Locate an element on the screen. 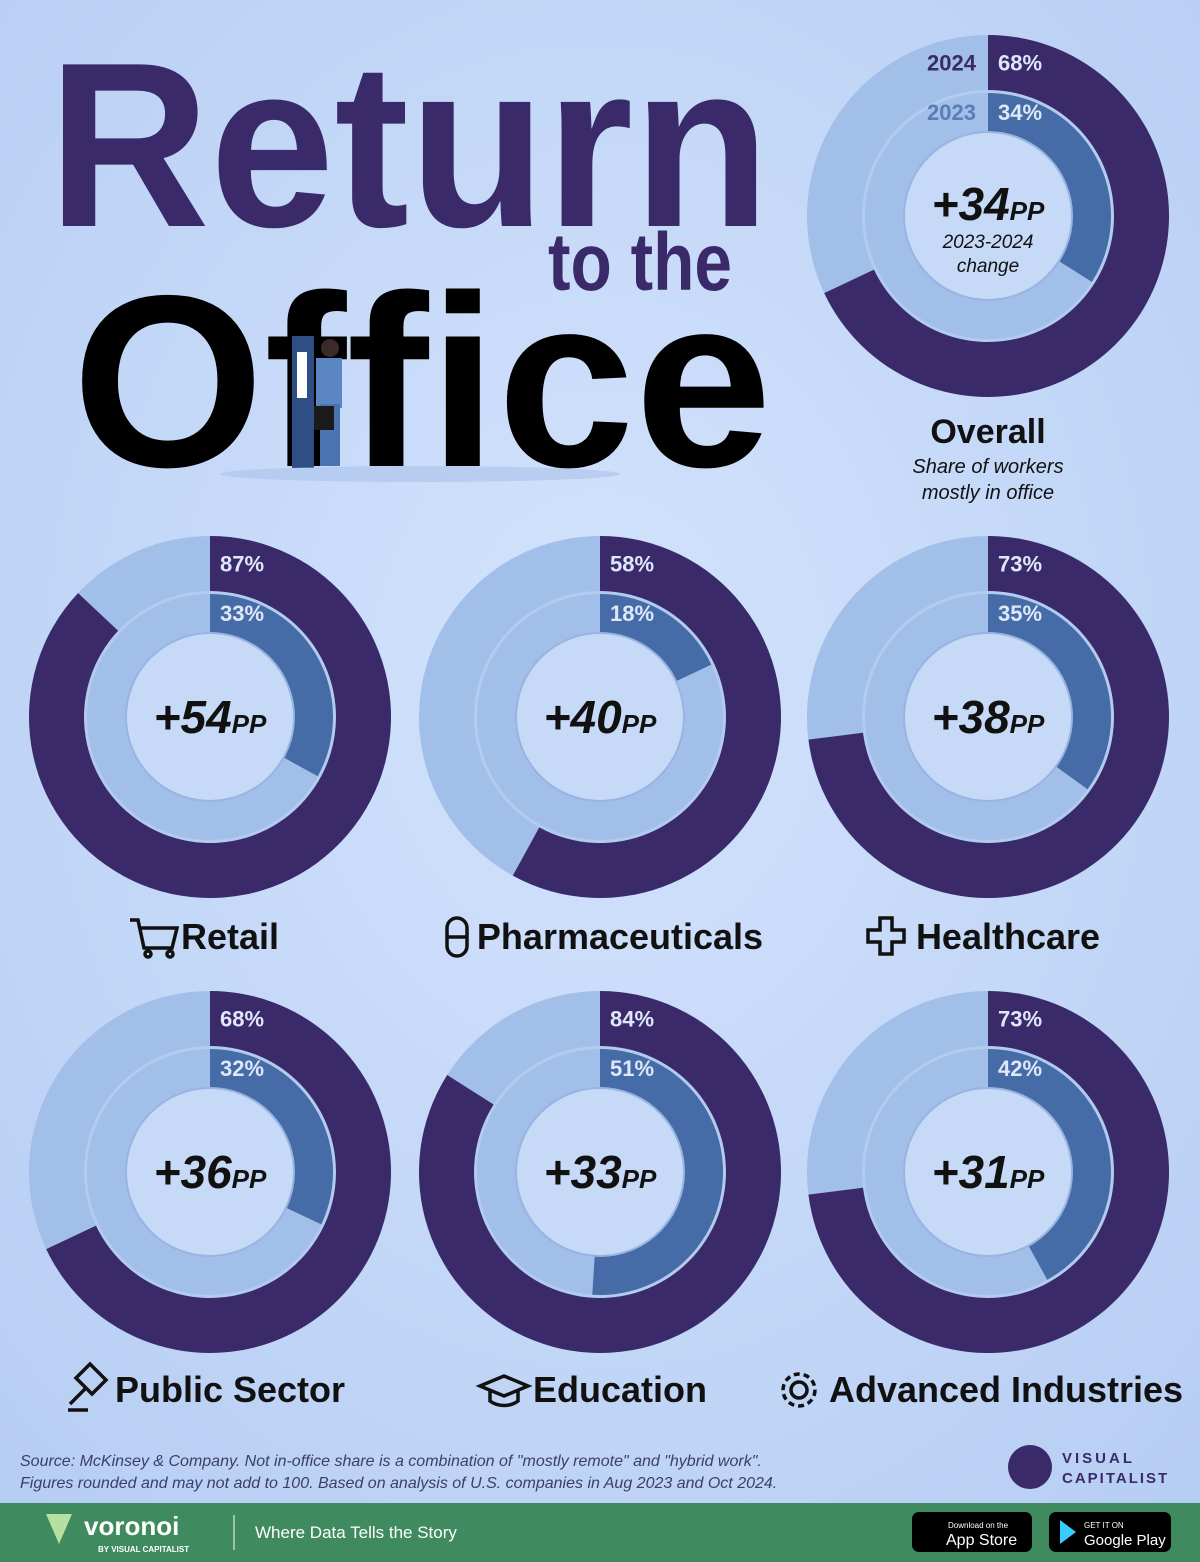  change-label: +54PP is located at coordinates (210, 717).